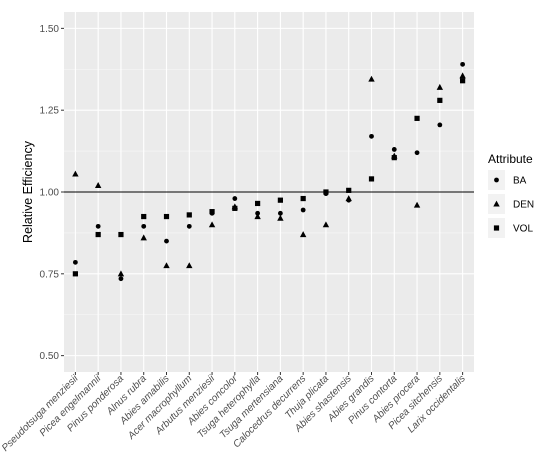 The height and width of the screenshot is (459, 550). I want to click on legend: Attribute BA DEN VOL, so click(511, 195).